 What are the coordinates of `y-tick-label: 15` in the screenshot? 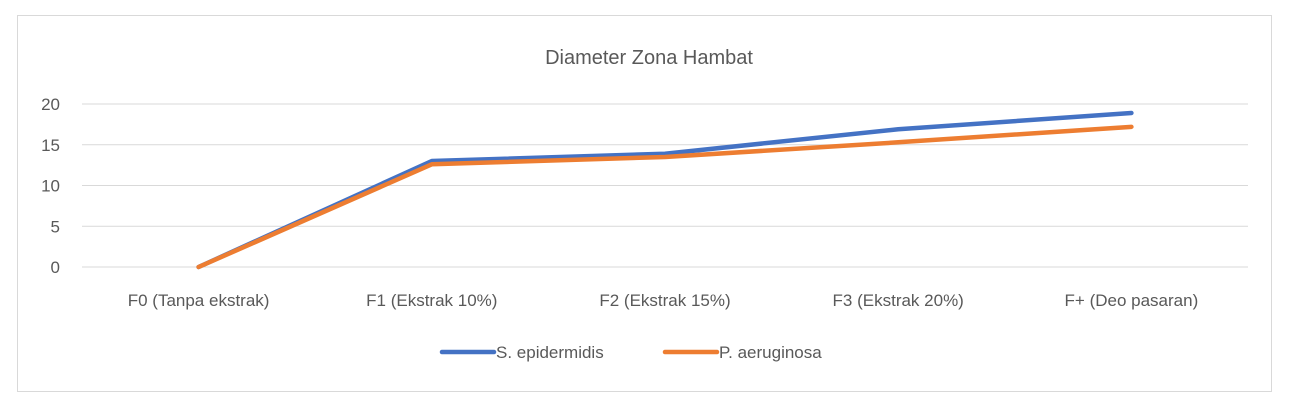 It's located at (50, 145).